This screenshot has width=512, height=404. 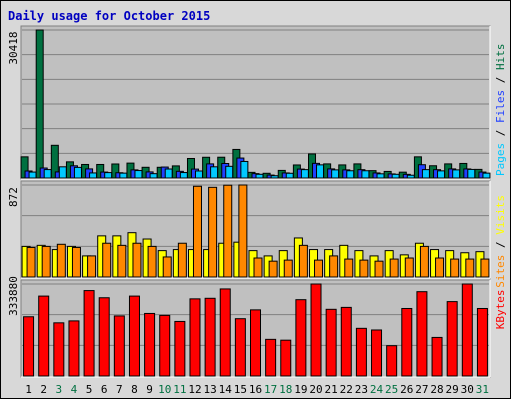 What do you see at coordinates (315, 389) in the screenshot?
I see `day-label: 20` at bounding box center [315, 389].